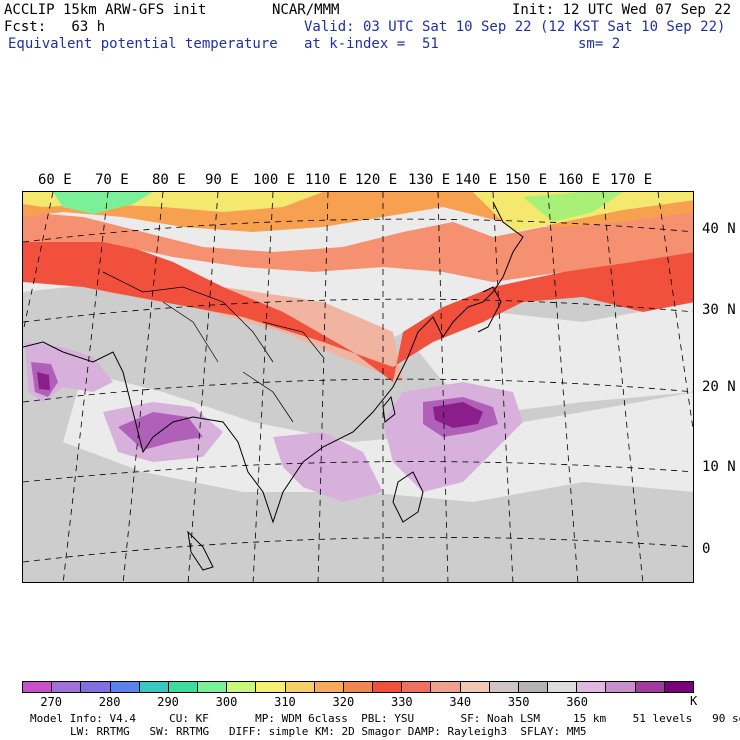 The height and width of the screenshot is (740, 740). Describe the element at coordinates (577, 702) in the screenshot. I see `colorbar-tick-label: 360` at that location.